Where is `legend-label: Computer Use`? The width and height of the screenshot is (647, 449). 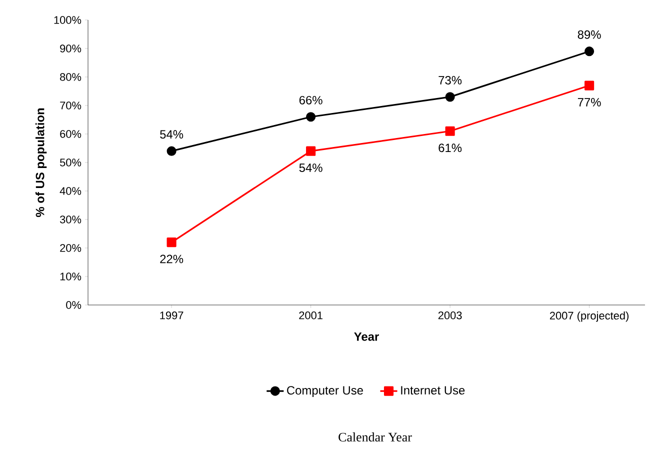 legend-label: Computer Use is located at coordinates (325, 391).